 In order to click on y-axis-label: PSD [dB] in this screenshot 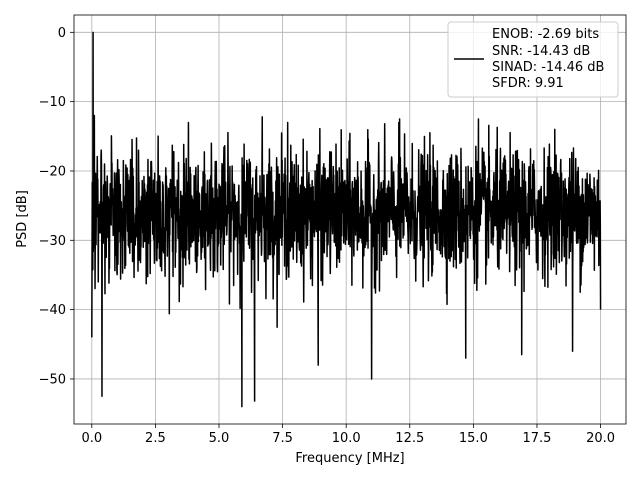, I will do `click(22, 219)`.